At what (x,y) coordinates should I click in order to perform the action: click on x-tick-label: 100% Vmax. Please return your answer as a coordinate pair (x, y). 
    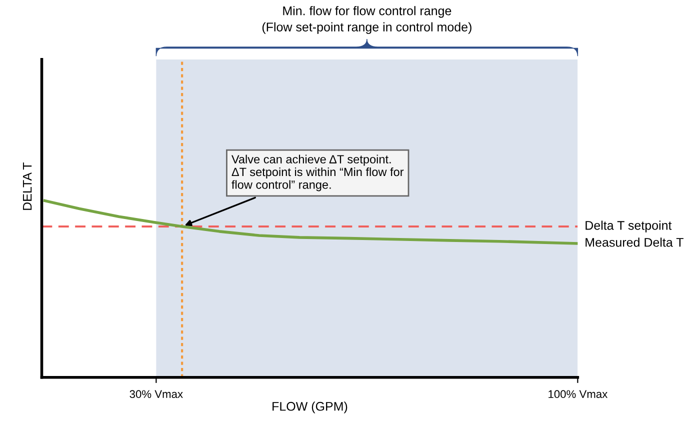
    Looking at the image, I should click on (578, 394).